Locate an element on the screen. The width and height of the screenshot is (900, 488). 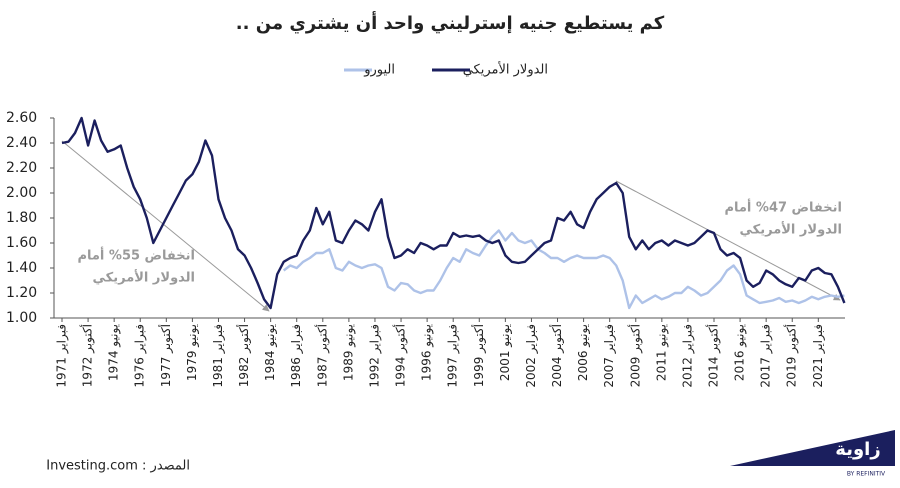
legend-label: اليورو is located at coordinates (379, 70).